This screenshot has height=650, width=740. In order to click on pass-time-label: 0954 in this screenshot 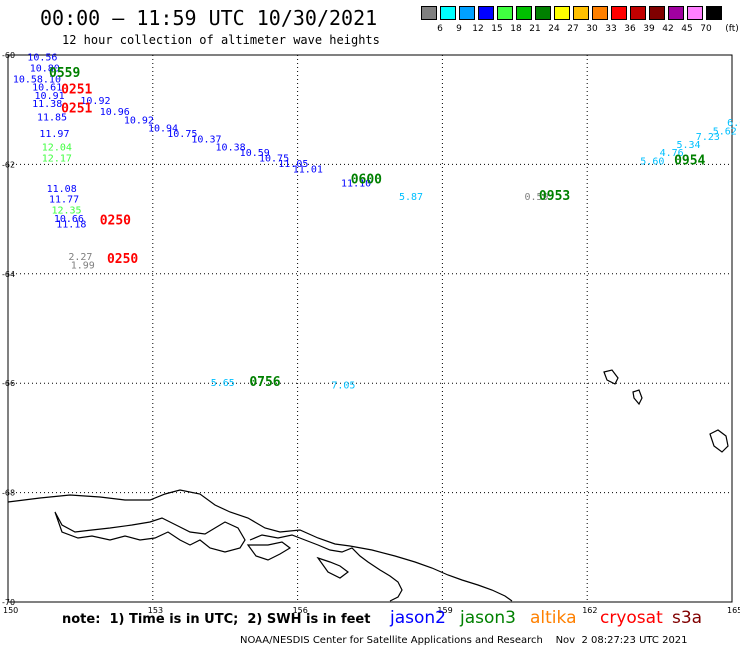, I will do `click(689, 160)`.